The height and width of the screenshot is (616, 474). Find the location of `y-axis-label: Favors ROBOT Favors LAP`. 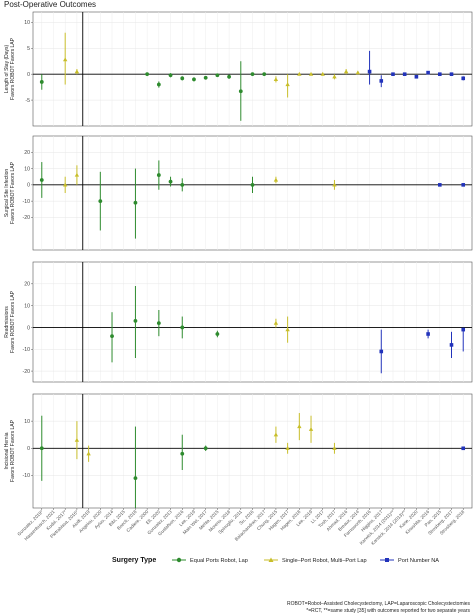

y-axis-label: Favors ROBOT Favors LAP is located at coordinates (13, 321).